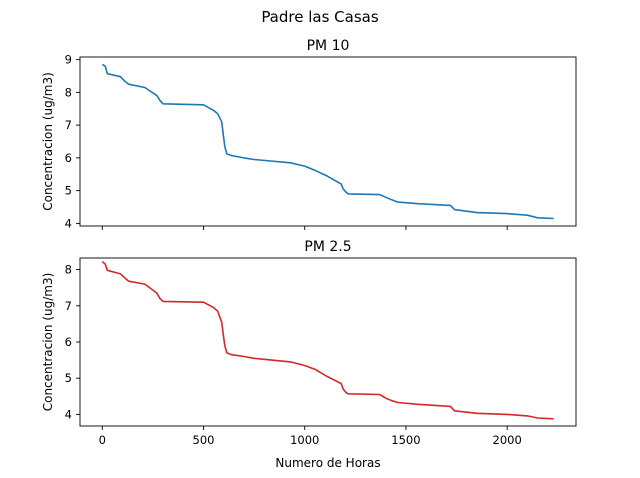 The height and width of the screenshot is (478, 640). What do you see at coordinates (320, 17) in the screenshot?
I see `figure-suptitle: Padre las Casas` at bounding box center [320, 17].